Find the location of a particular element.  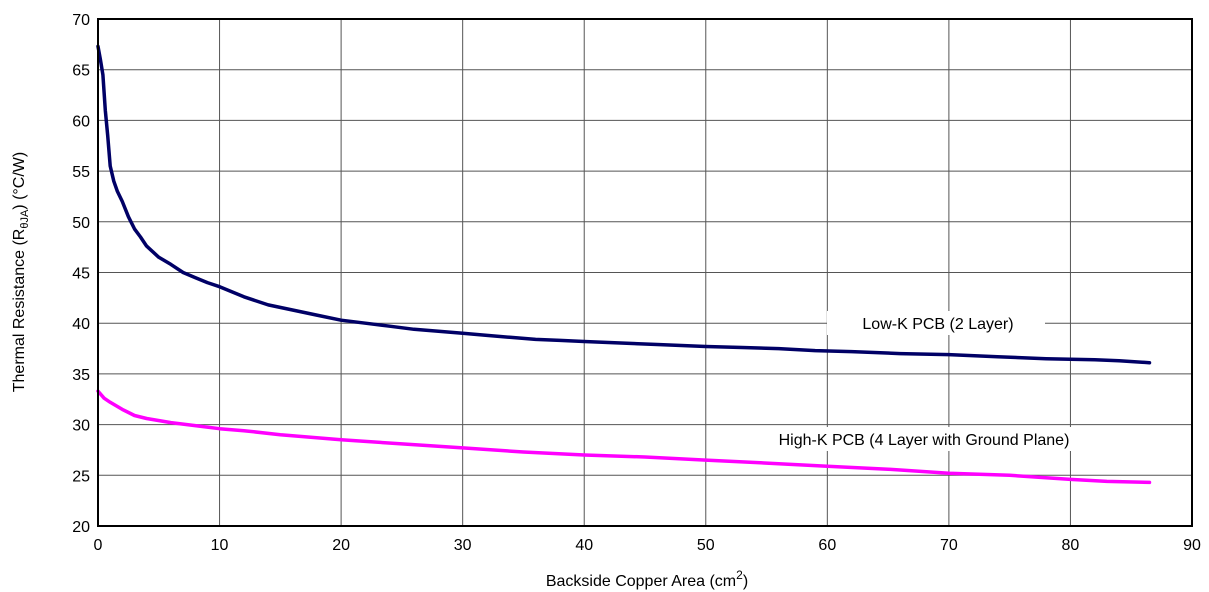

series-label-1-background is located at coordinates (923, 439).